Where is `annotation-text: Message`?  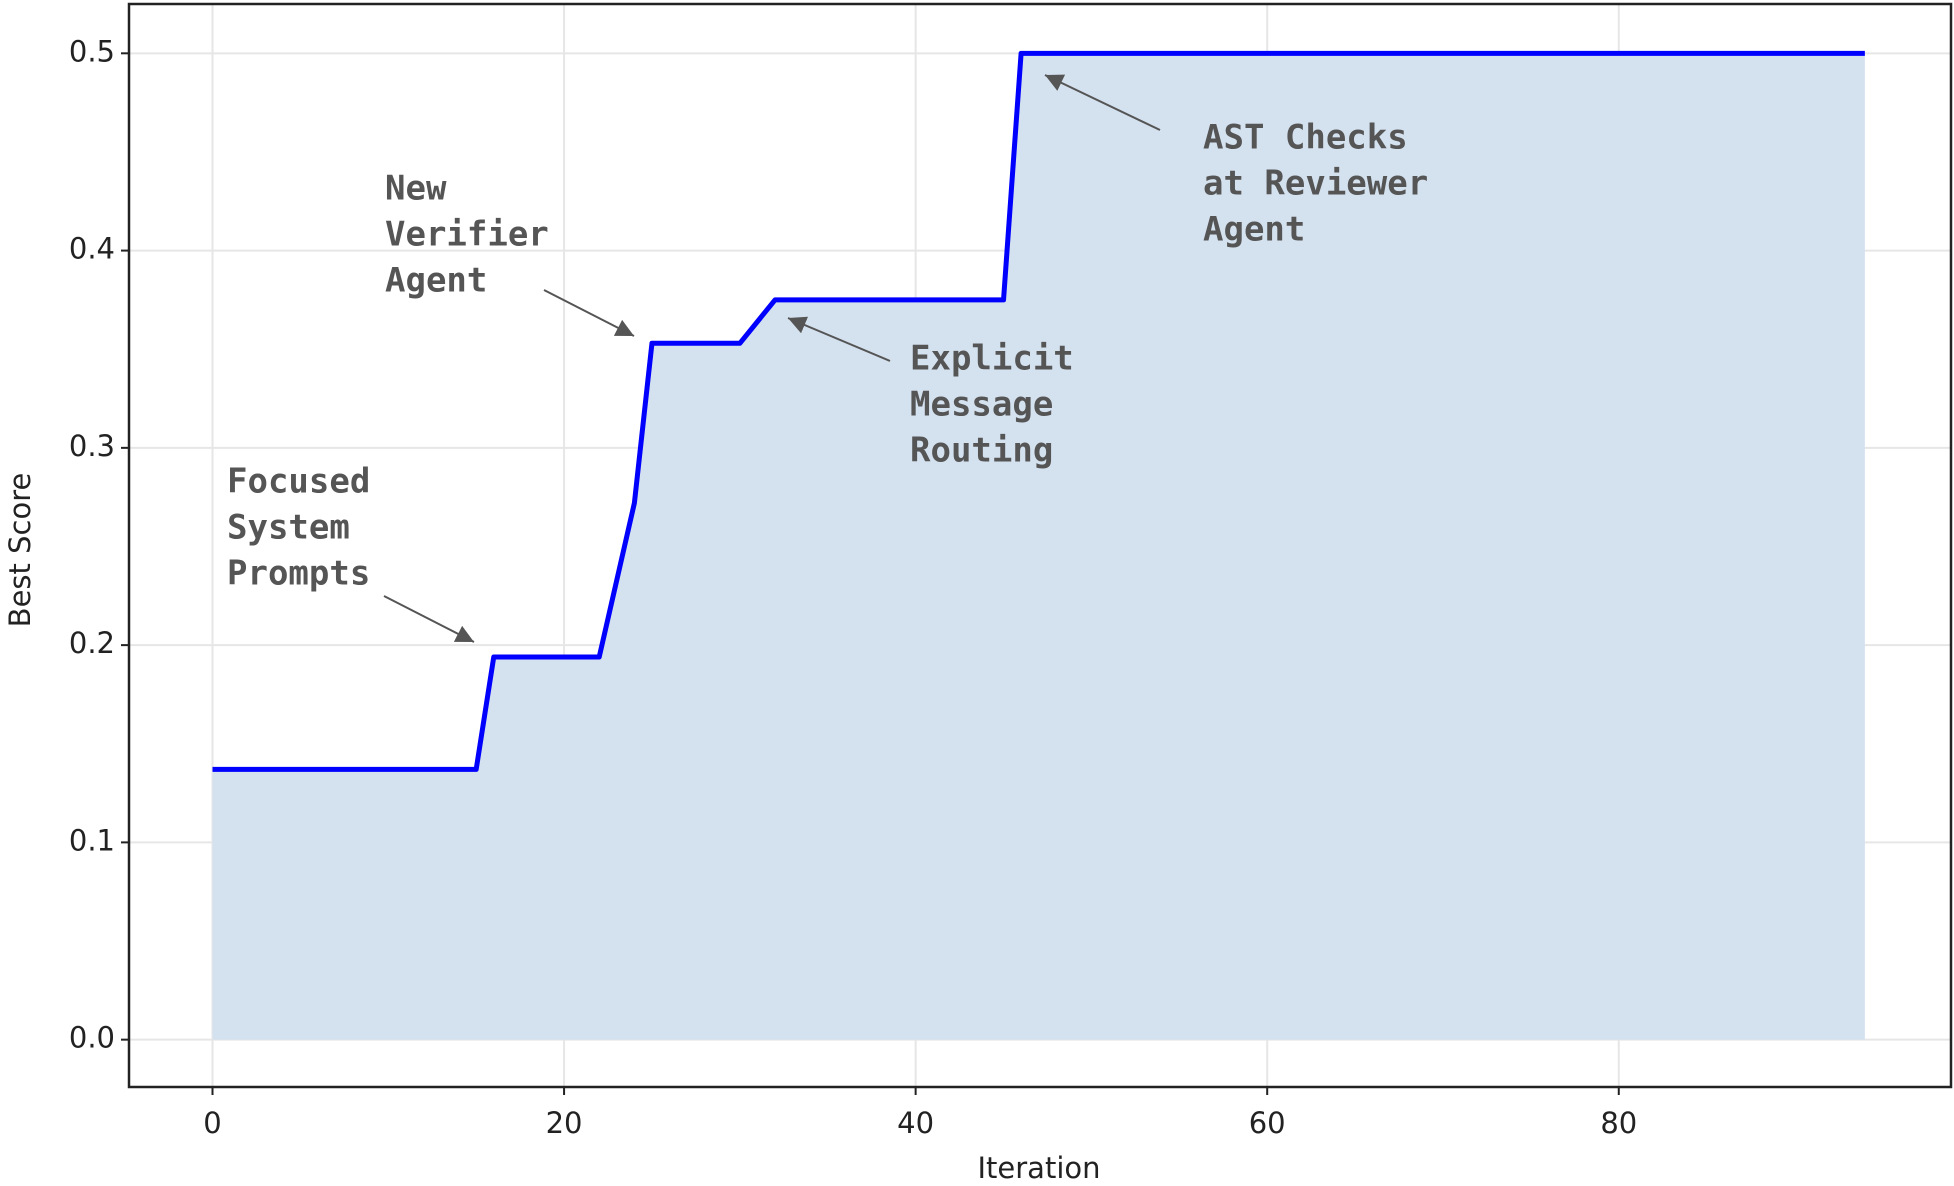
annotation-text: Message is located at coordinates (981, 405).